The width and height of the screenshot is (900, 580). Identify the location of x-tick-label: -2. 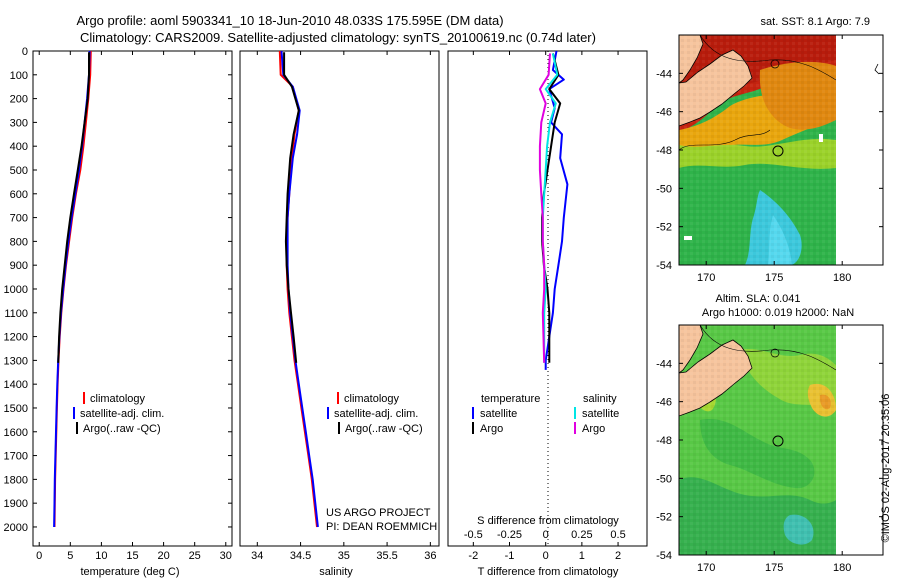
(473, 556).